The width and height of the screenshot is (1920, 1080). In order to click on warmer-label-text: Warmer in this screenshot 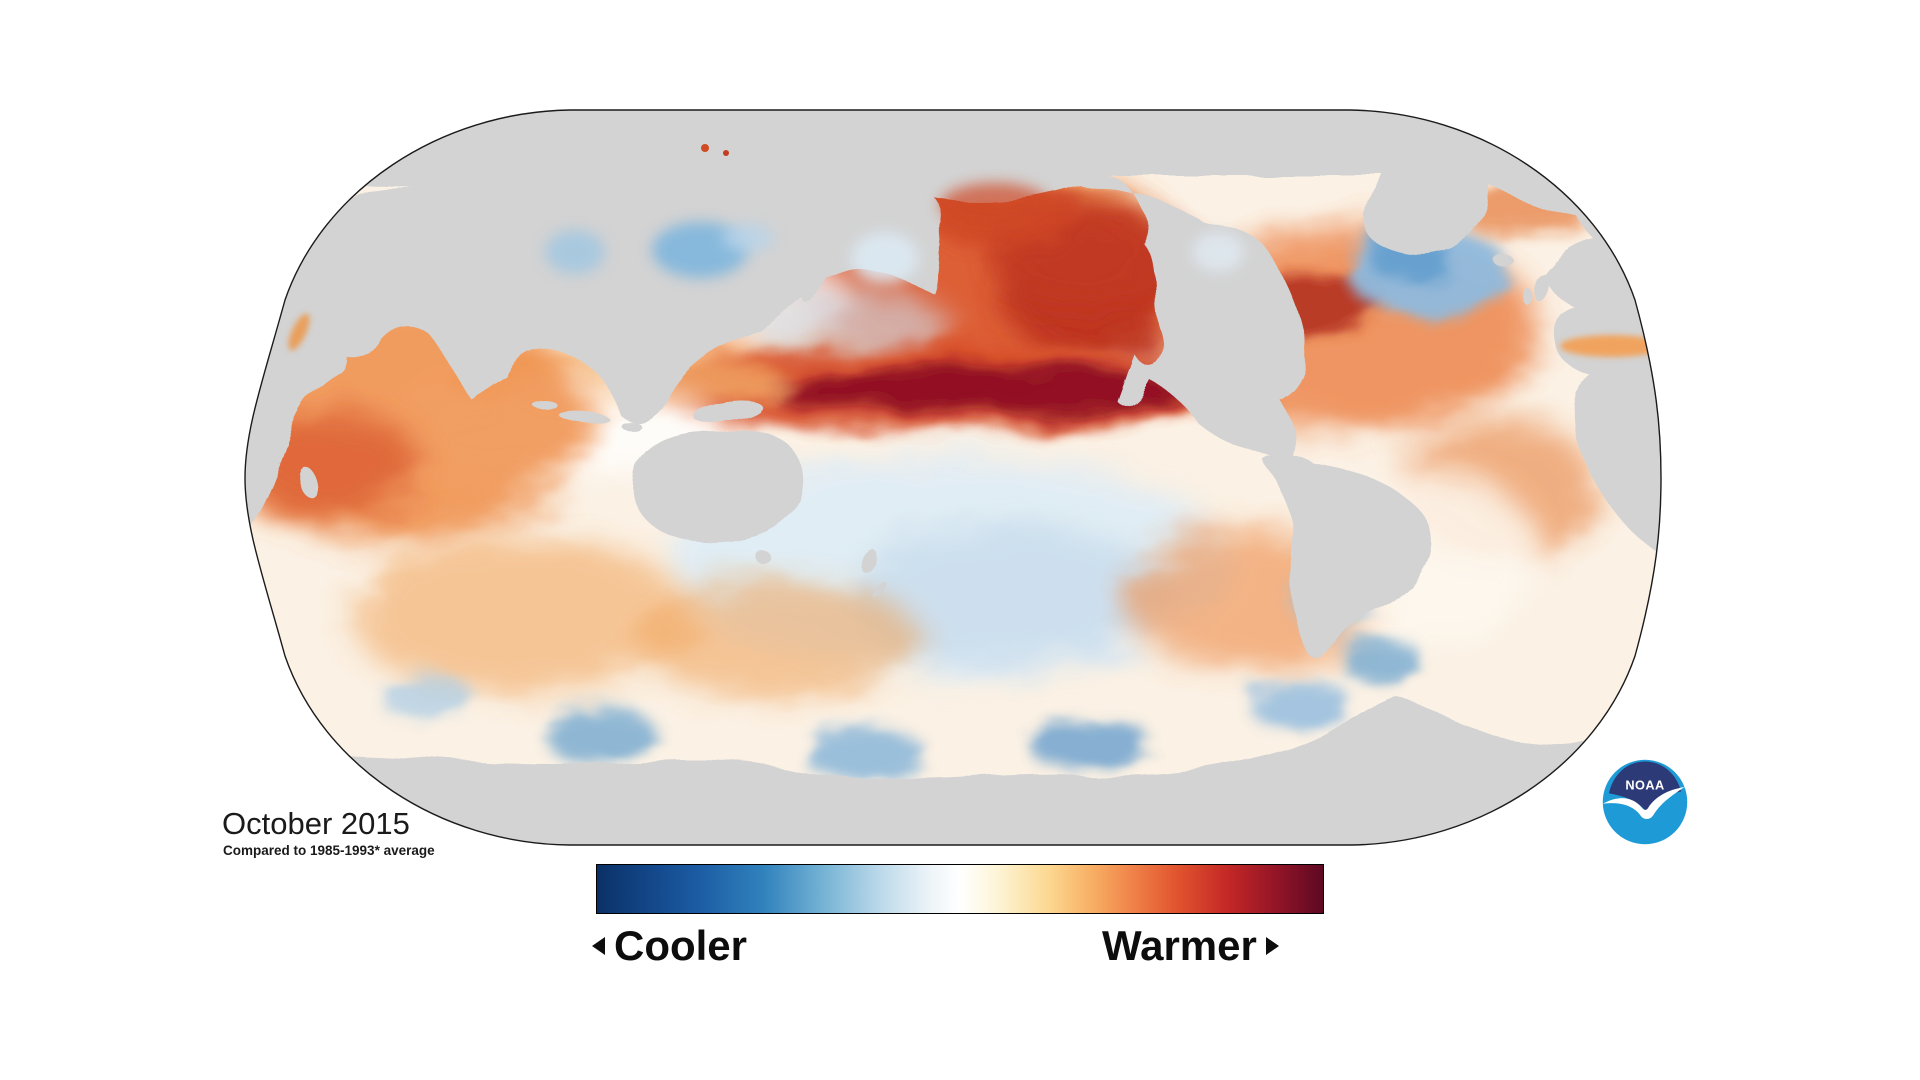, I will do `click(1179, 945)`.